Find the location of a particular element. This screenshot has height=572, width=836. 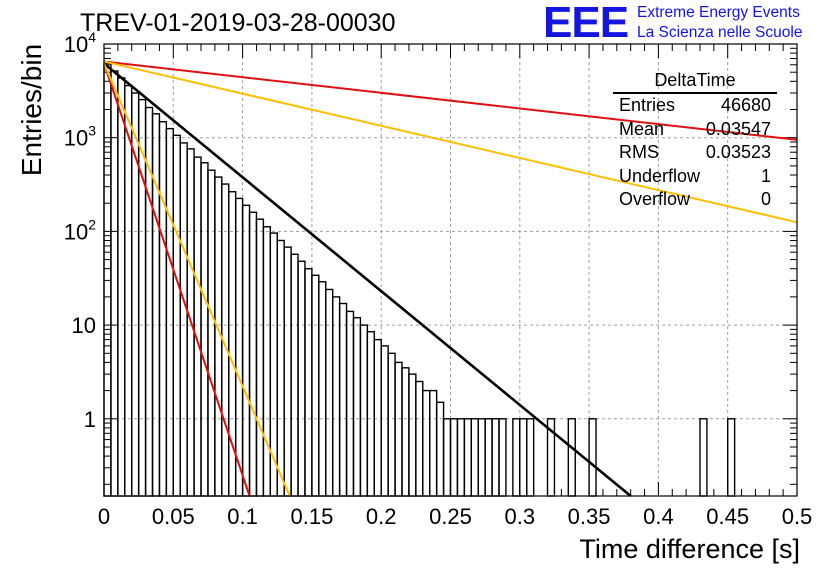

x-tick-label: 0.2 is located at coordinates (381, 516).